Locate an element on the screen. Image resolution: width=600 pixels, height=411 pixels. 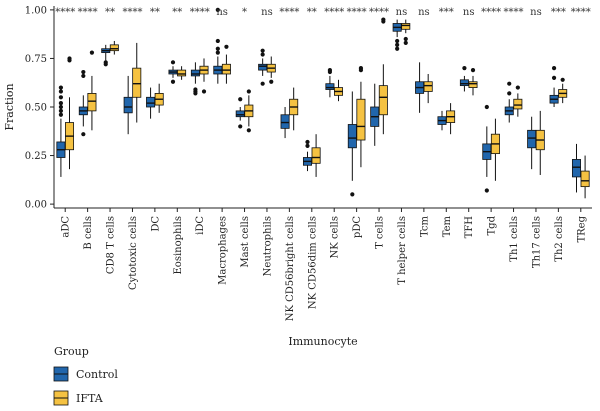
x-category-label: Th2 cells is located at coordinates (559, 239).